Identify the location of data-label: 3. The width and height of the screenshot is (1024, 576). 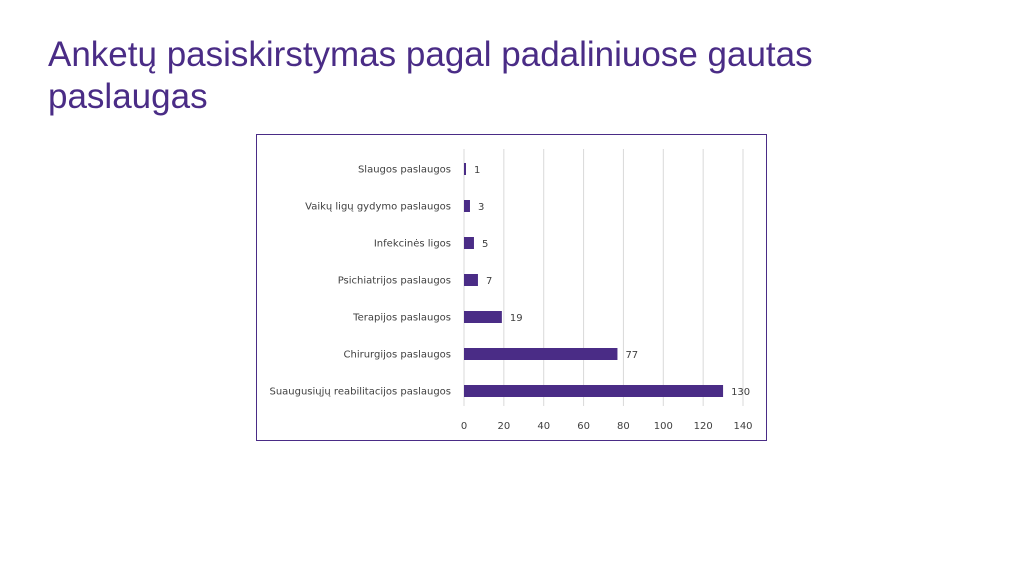
(481, 207).